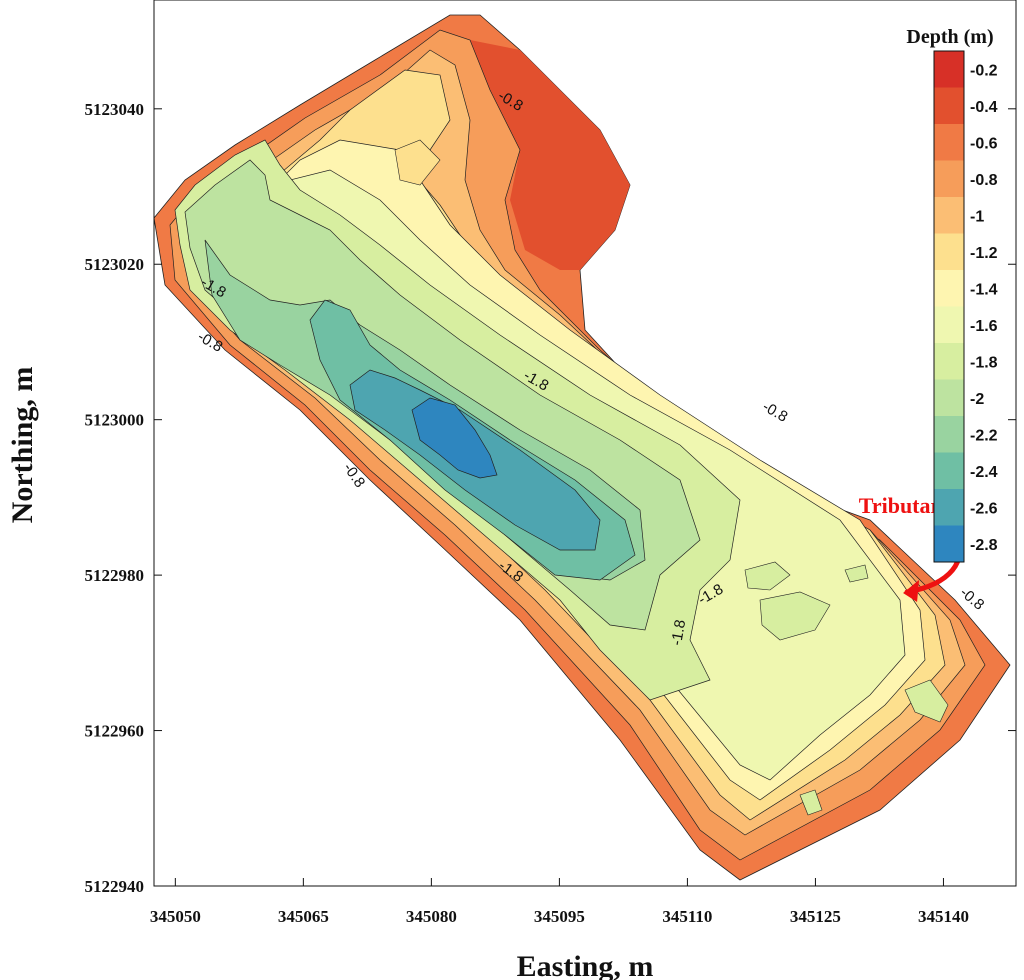  What do you see at coordinates (977, 216) in the screenshot?
I see `legend-label: -1` at bounding box center [977, 216].